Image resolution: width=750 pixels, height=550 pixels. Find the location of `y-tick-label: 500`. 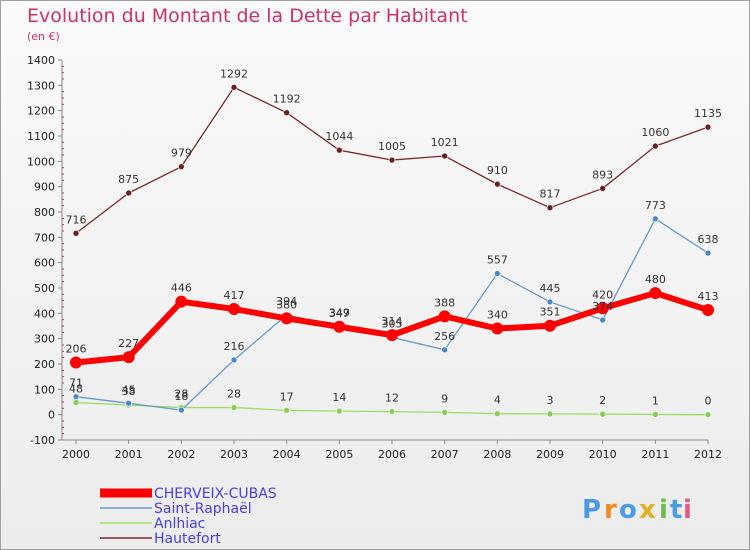

y-tick-label: 500 is located at coordinates (44, 288).